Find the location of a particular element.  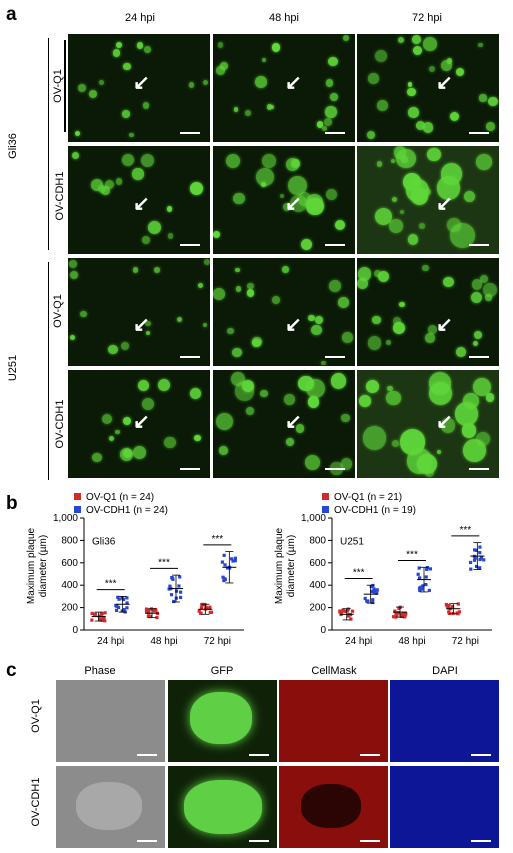

panel-c-letter: c is located at coordinates (11, 670).